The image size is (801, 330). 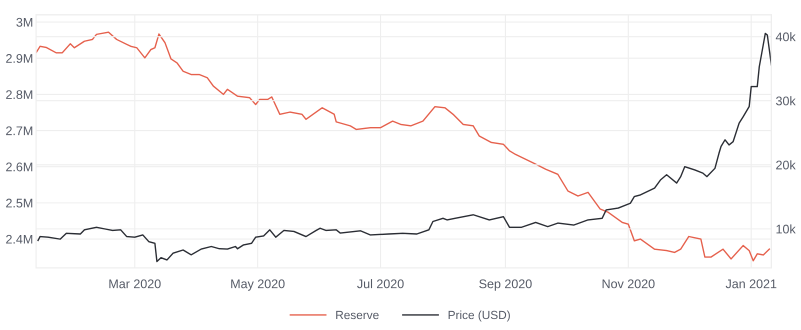 What do you see at coordinates (19, 167) in the screenshot?
I see `y-tick-label: 2.6M` at bounding box center [19, 167].